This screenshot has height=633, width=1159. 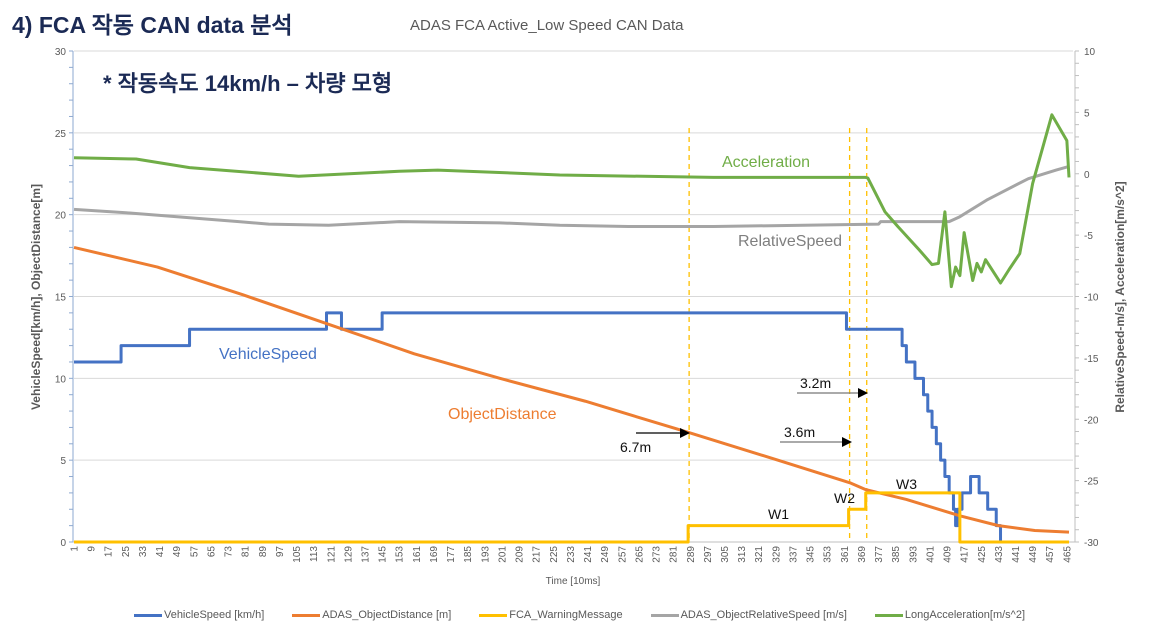 What do you see at coordinates (930, 554) in the screenshot?
I see `x-tick-label: 401` at bounding box center [930, 554].